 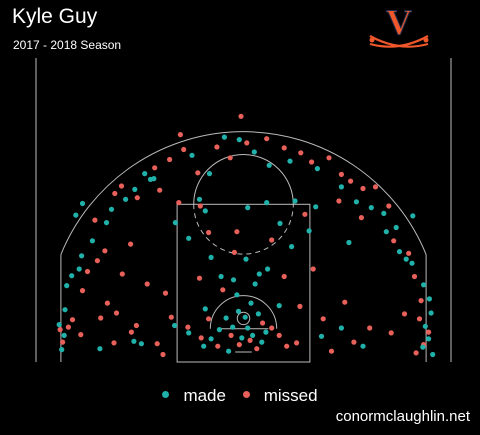 I want to click on chart-title: Kyle Guy, so click(x=55, y=16).